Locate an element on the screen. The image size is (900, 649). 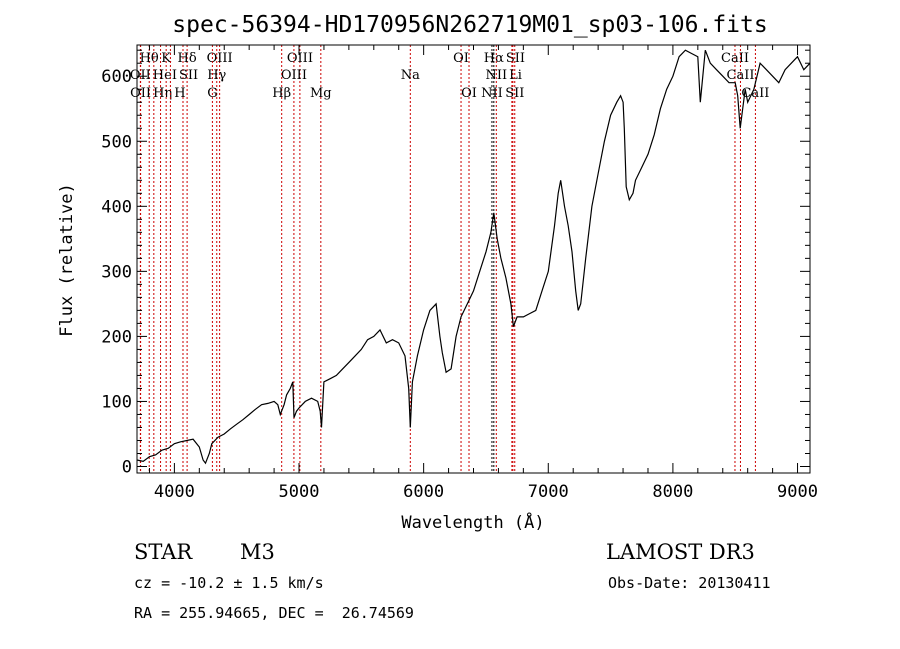
y-tick-label: 100 is located at coordinates (116, 402).